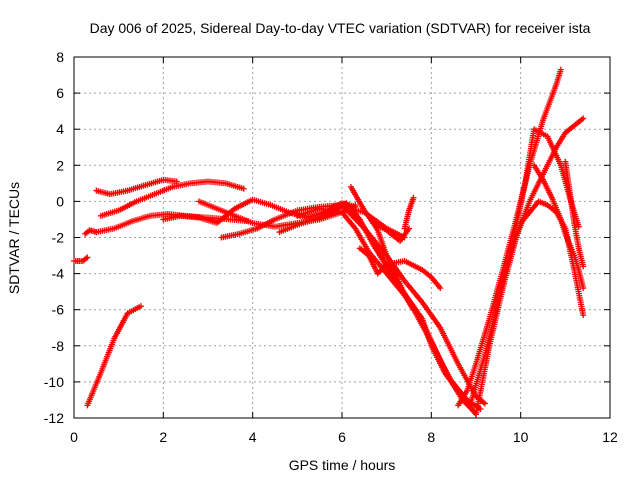  I want to click on x-tick-label: 8, so click(431, 437).